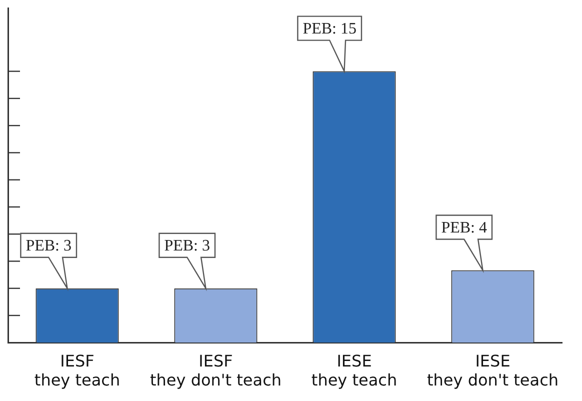  What do you see at coordinates (492, 370) in the screenshot?
I see `x-tick-label: IESE they don't teach` at bounding box center [492, 370].